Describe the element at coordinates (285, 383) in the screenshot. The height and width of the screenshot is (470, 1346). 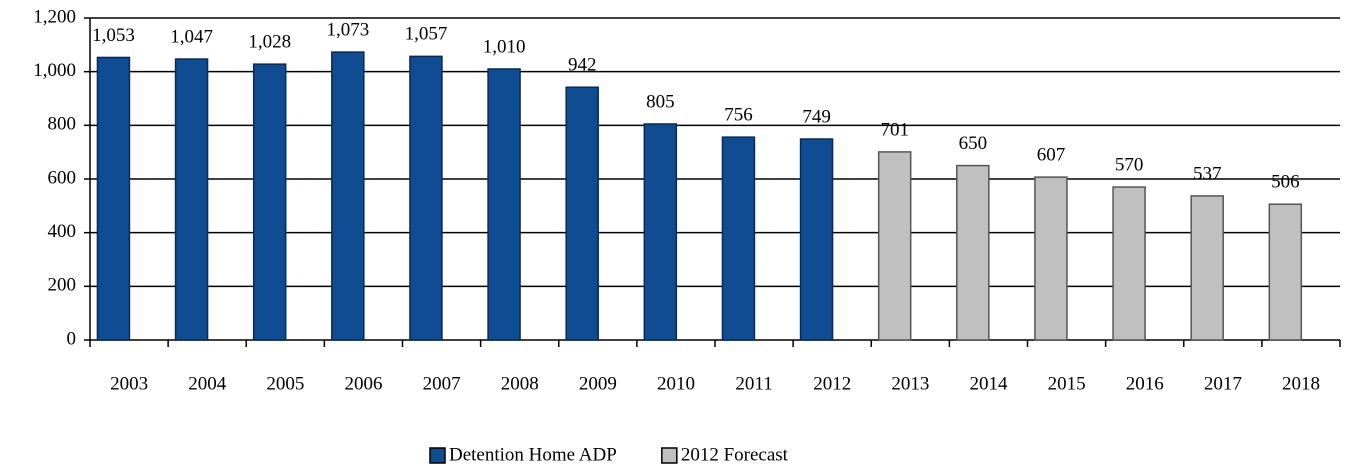
I see `x-tick-label: 2005` at that location.